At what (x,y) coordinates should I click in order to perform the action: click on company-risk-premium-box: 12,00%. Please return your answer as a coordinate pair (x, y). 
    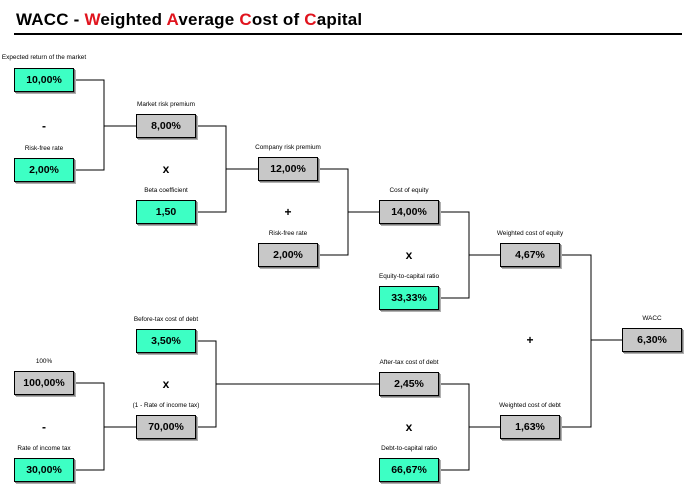
    Looking at the image, I should click on (288, 169).